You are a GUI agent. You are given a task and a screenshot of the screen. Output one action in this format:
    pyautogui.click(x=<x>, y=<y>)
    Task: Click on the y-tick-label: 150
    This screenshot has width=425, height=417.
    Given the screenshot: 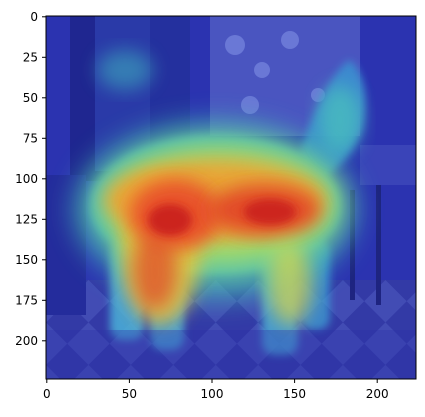 What is the action you would take?
    pyautogui.click(x=26, y=260)
    